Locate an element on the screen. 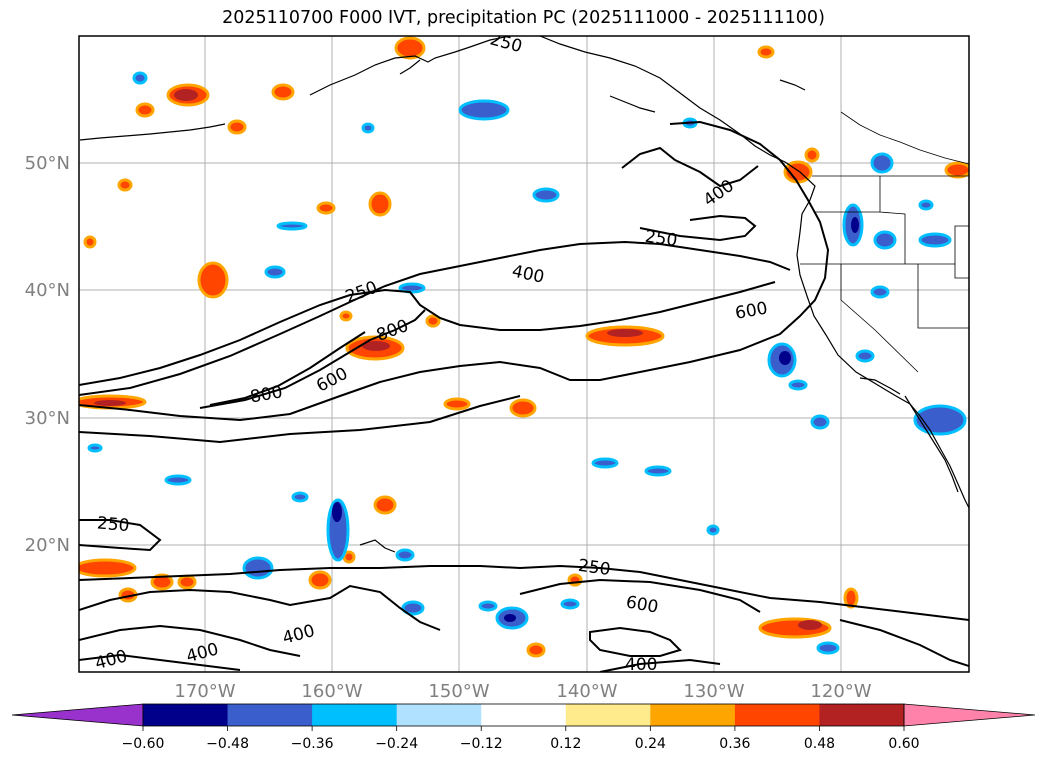  colorbar-extend-min is located at coordinates (77, 715).